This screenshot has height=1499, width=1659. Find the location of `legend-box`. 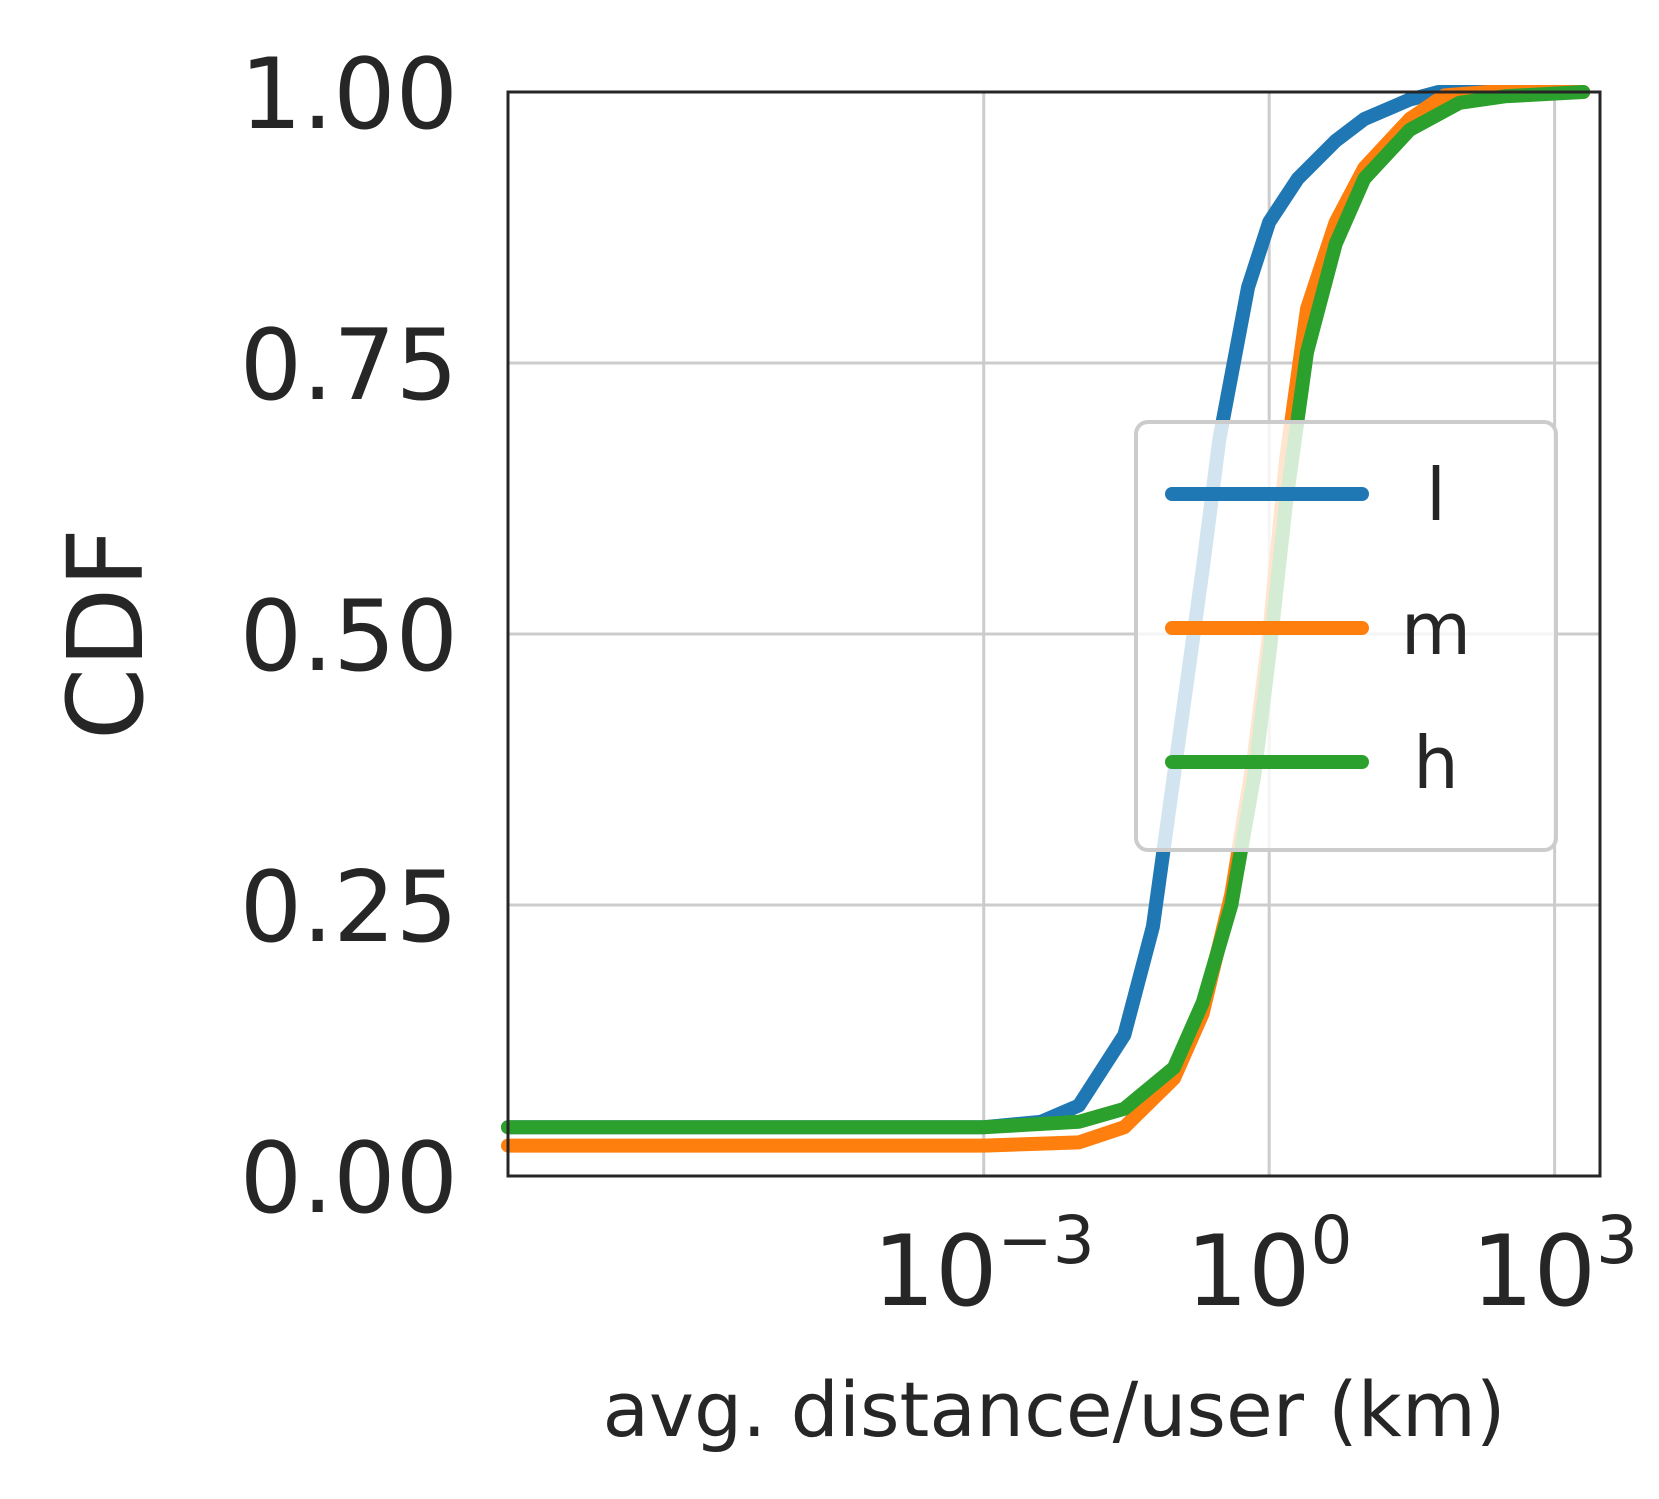

legend-box is located at coordinates (1346, 636).